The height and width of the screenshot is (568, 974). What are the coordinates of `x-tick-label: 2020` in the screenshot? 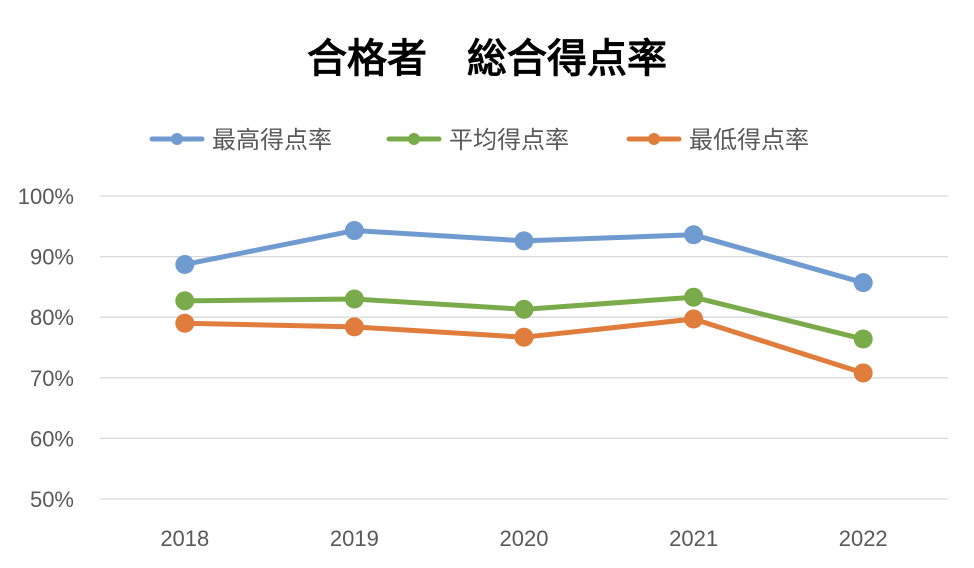 It's located at (524, 538).